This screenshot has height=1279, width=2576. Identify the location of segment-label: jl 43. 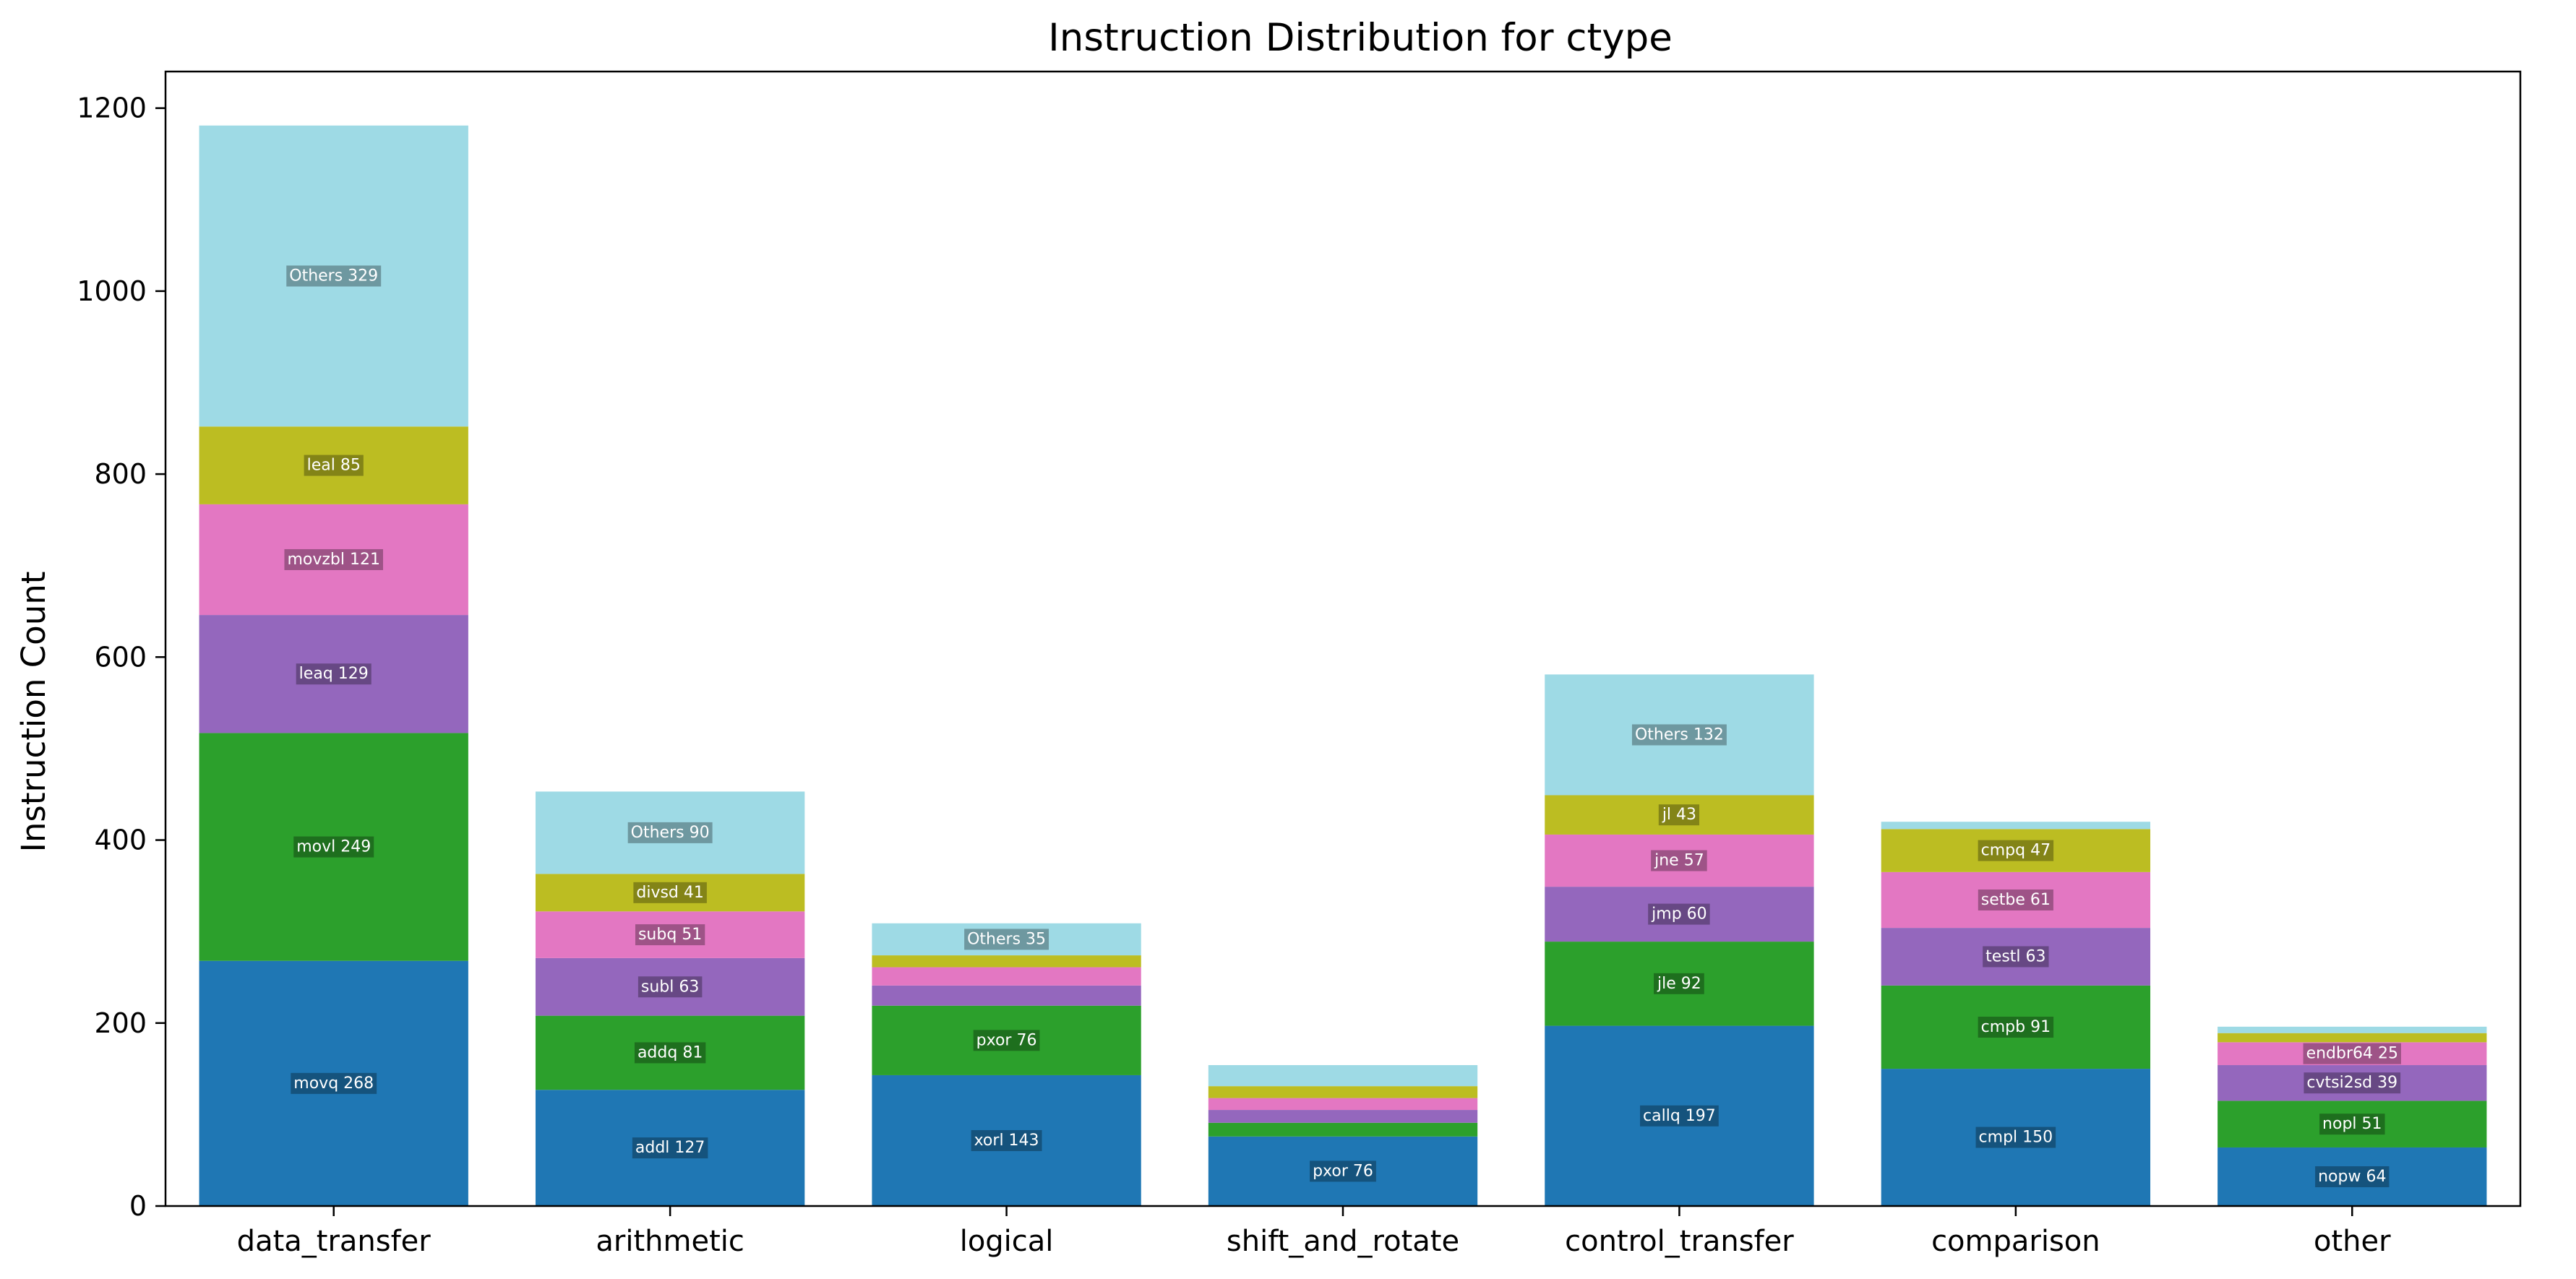
(1679, 815).